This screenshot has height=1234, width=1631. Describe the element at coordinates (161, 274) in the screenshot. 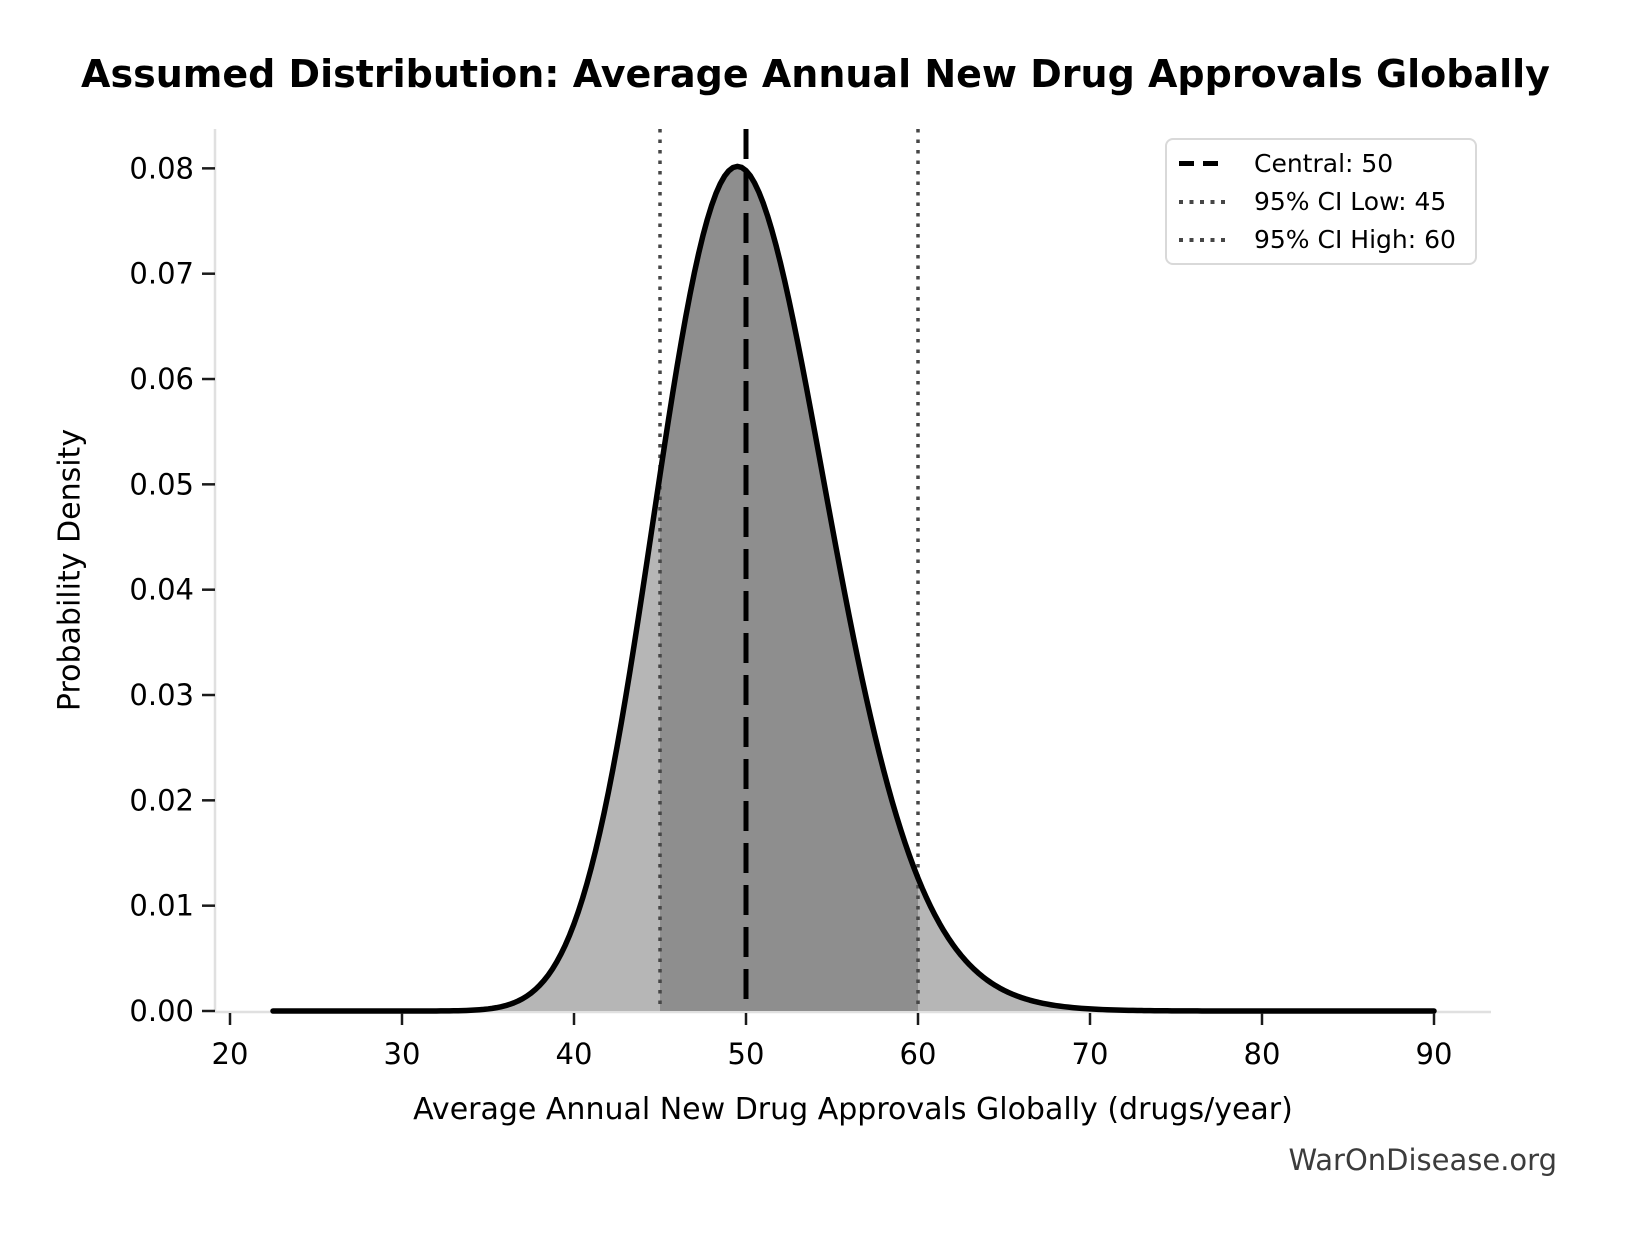

I see `y-tick-label: 0.07` at that location.